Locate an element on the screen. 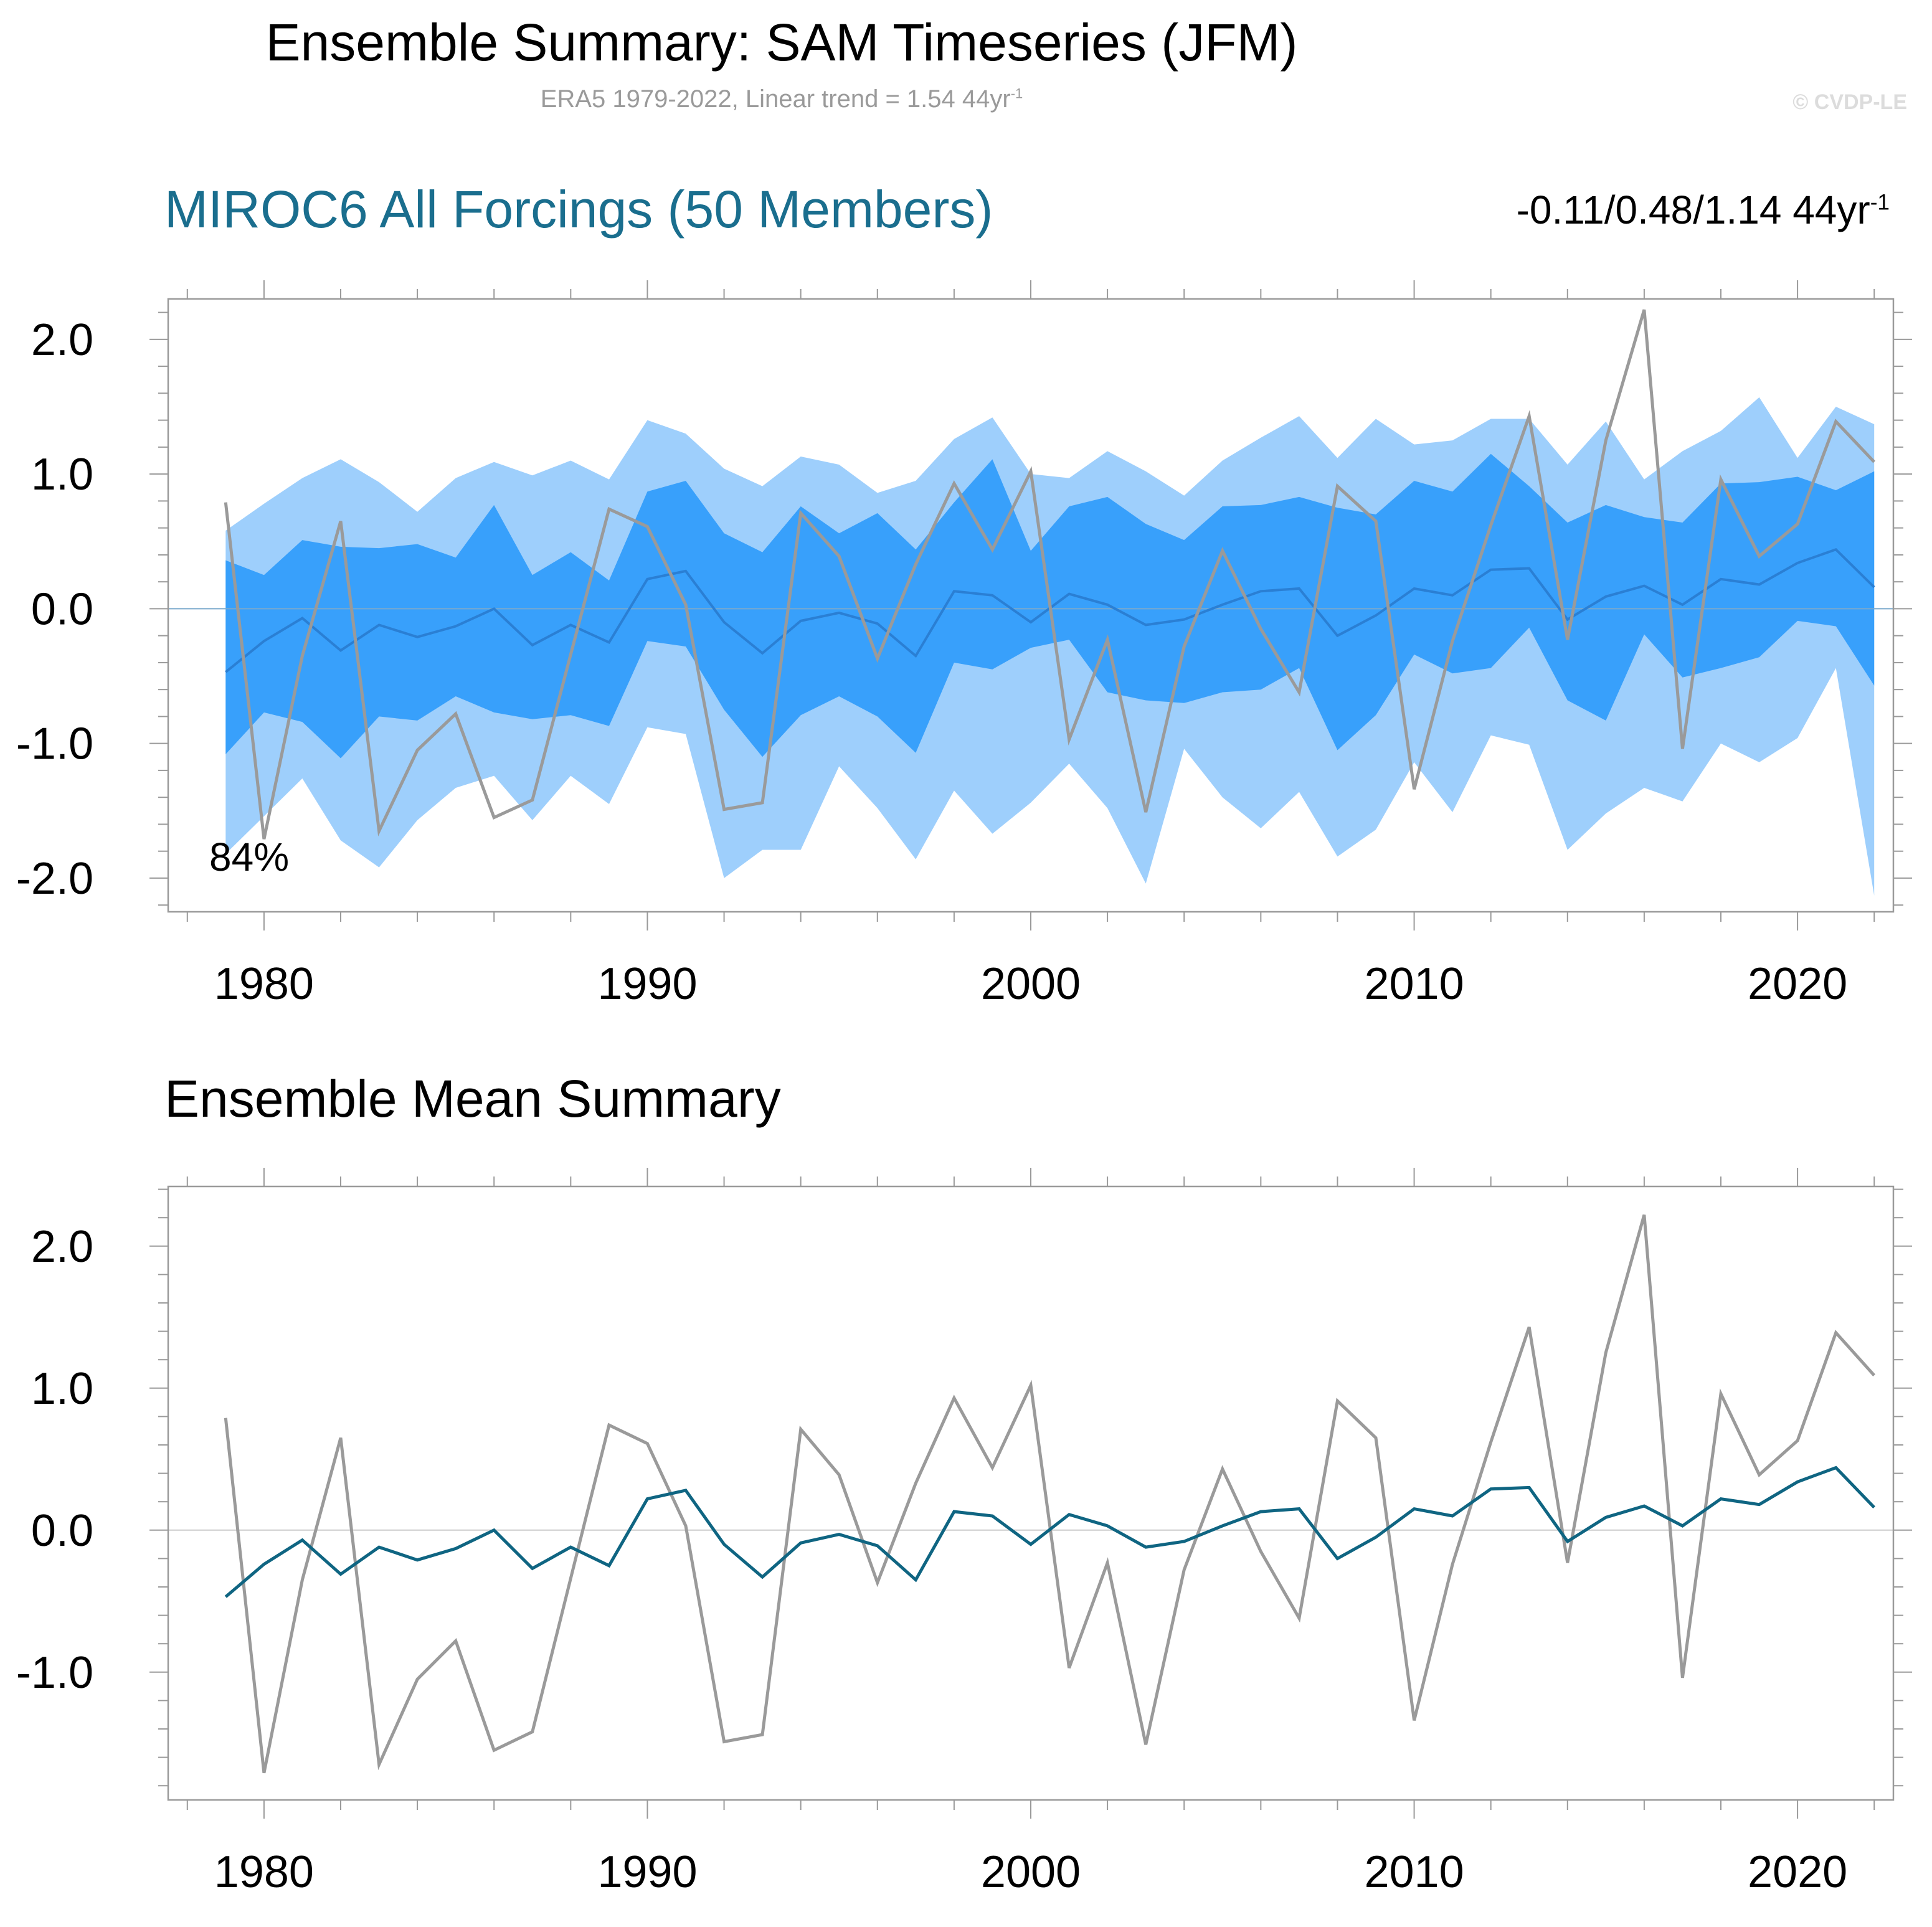 The width and height of the screenshot is (1932, 1927). p2-xtick-label: 2010 is located at coordinates (1414, 1872).